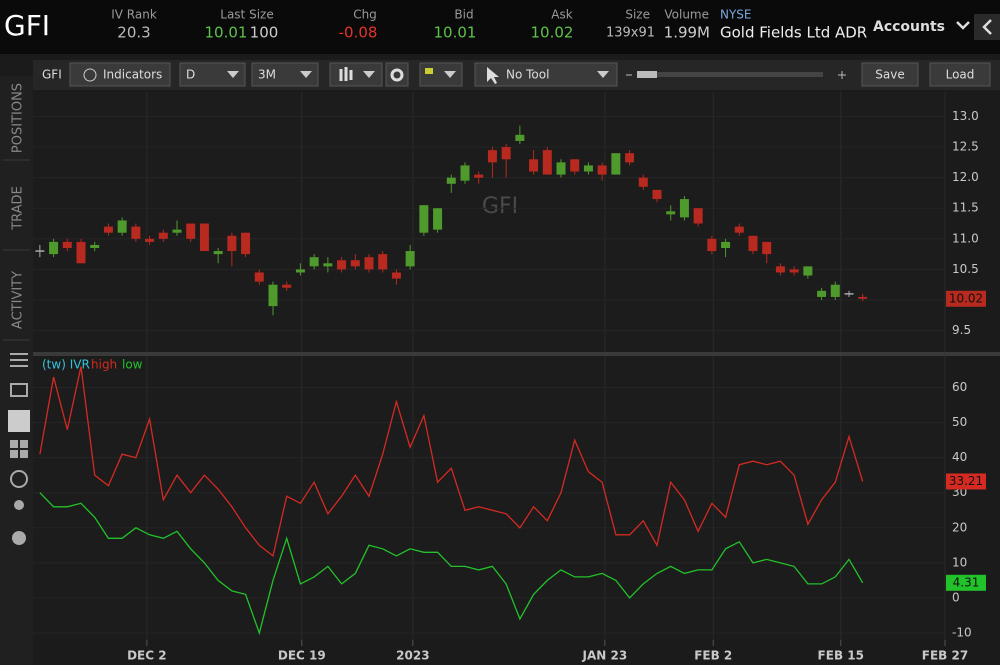  Describe the element at coordinates (527, 75) in the screenshot. I see `tool-label: No Tool` at that location.